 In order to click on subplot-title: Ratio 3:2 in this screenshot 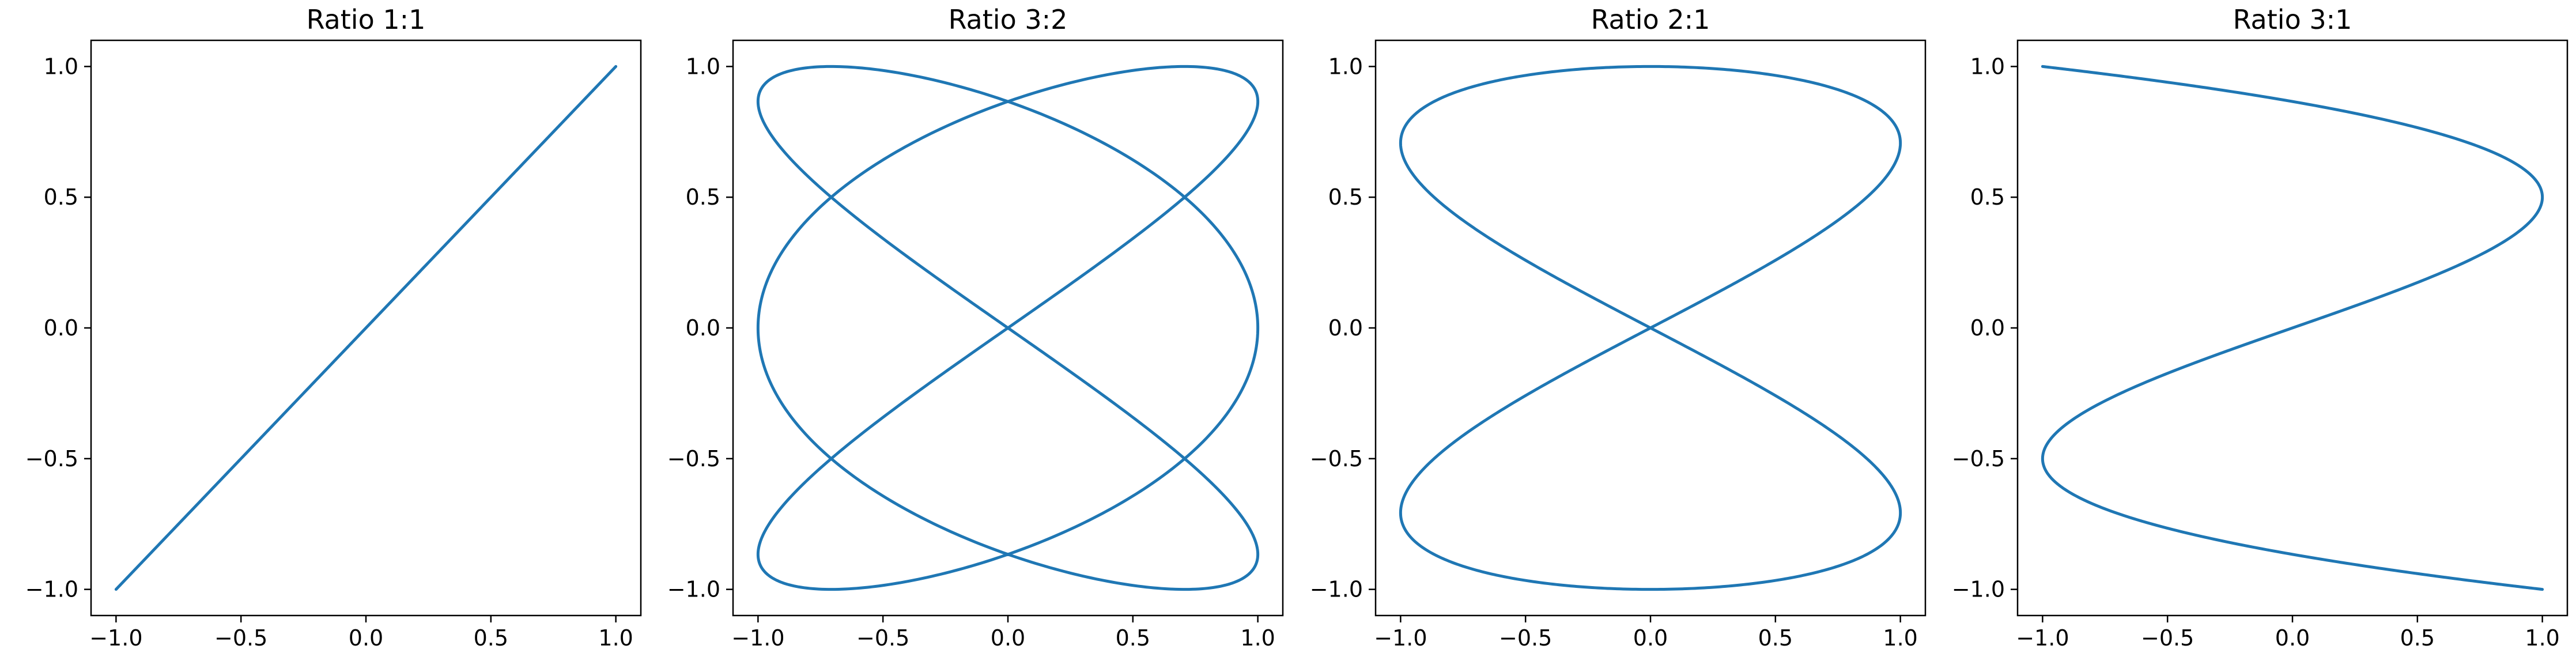, I will do `click(1008, 20)`.